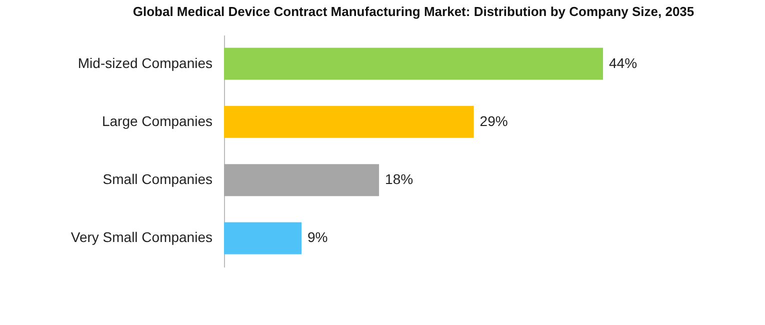  Describe the element at coordinates (413, 11) in the screenshot. I see `chart-title: Global Medical Device Contract Manufacturing Market: Distribution by Company Size, 2035` at that location.